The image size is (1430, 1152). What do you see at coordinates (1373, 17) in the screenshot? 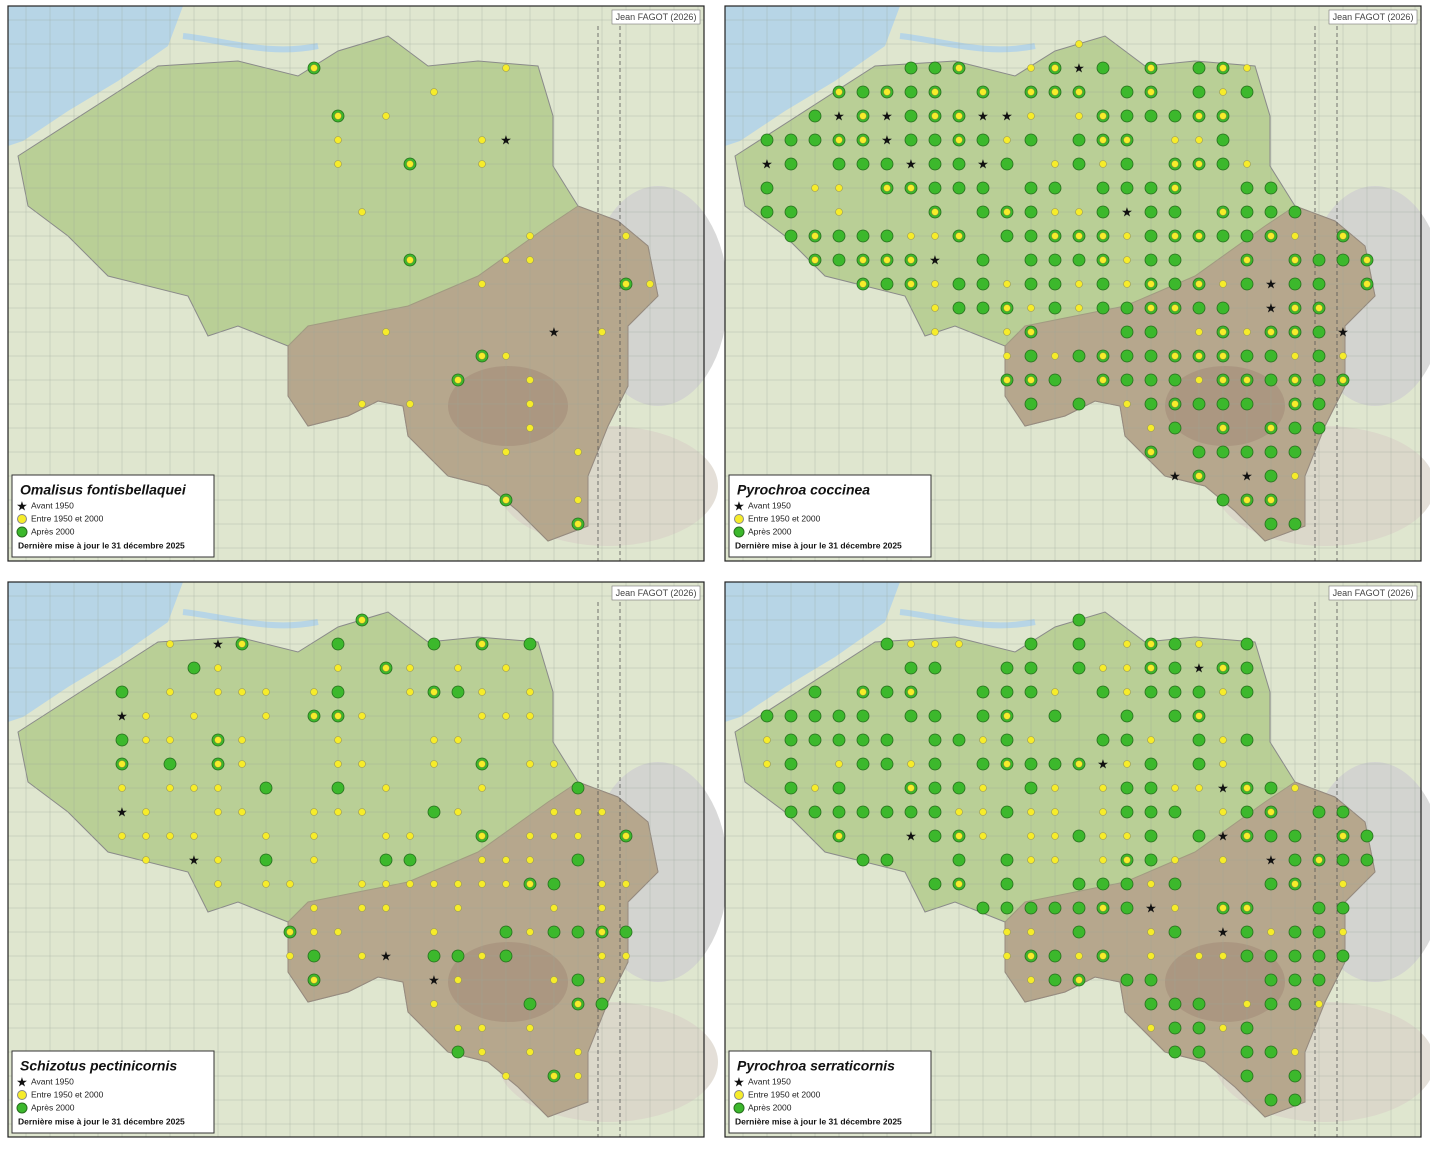
I see `credit-box` at bounding box center [1373, 17].